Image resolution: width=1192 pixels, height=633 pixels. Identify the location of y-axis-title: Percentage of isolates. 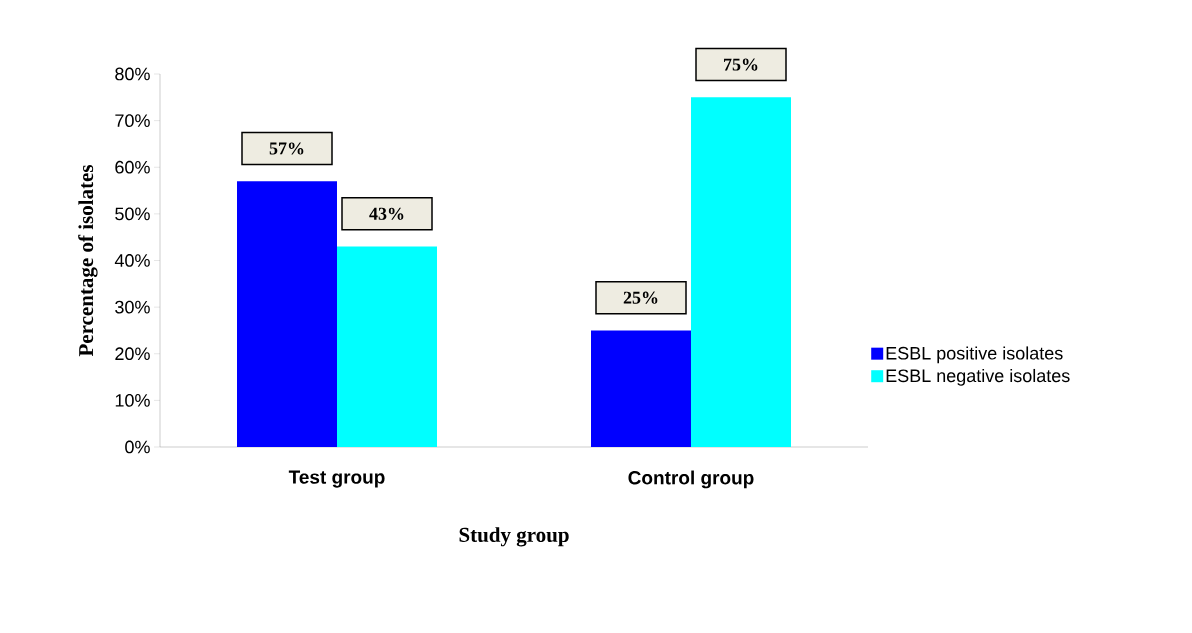
(88, 261).